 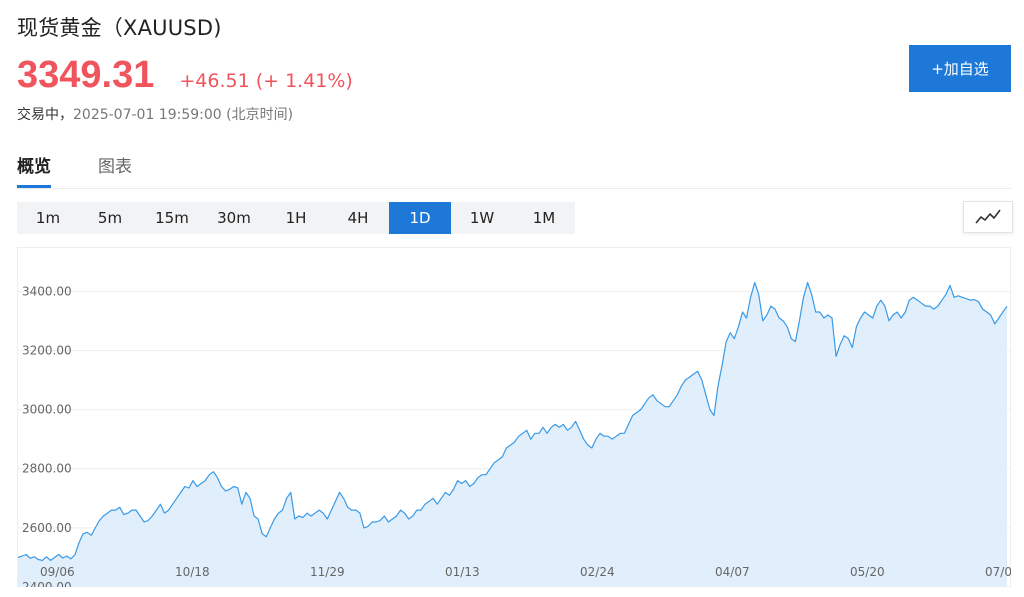 I want to click on x-tick-label: 02/24, so click(x=597, y=572).